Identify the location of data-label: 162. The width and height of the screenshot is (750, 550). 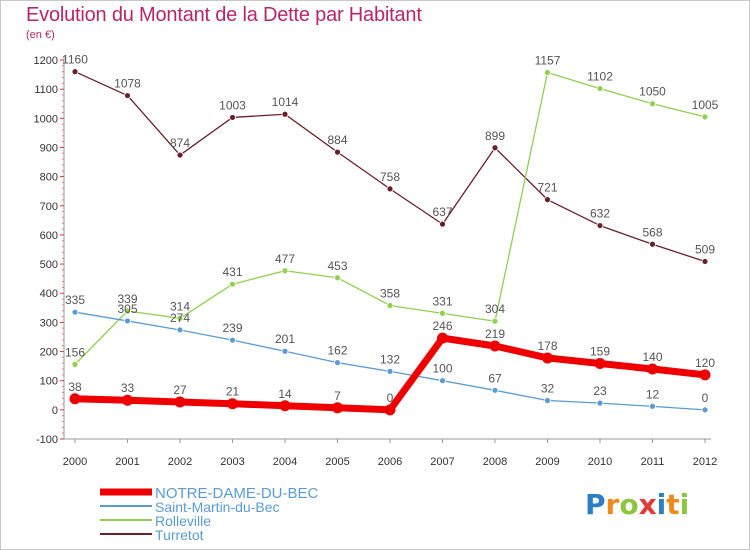
(337, 351).